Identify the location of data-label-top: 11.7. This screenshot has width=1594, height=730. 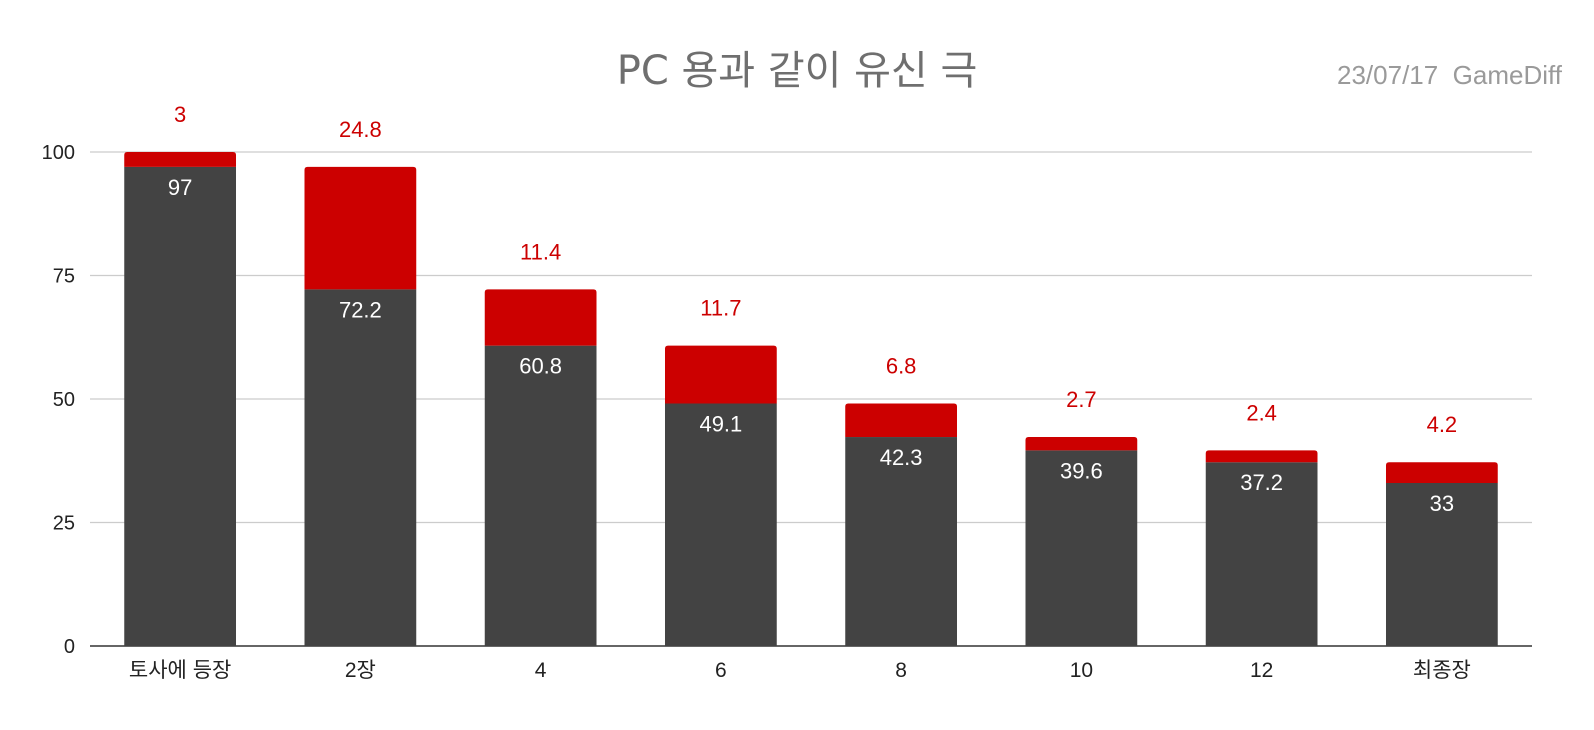
(720, 308).